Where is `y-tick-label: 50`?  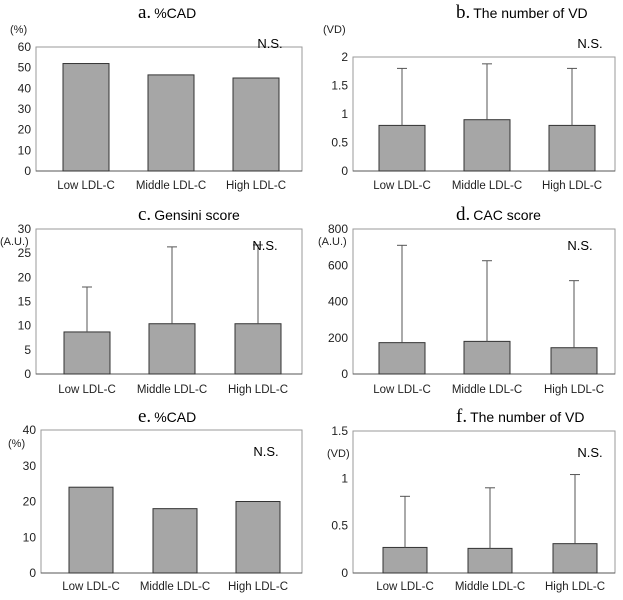
y-tick-label: 50 is located at coordinates (25, 68).